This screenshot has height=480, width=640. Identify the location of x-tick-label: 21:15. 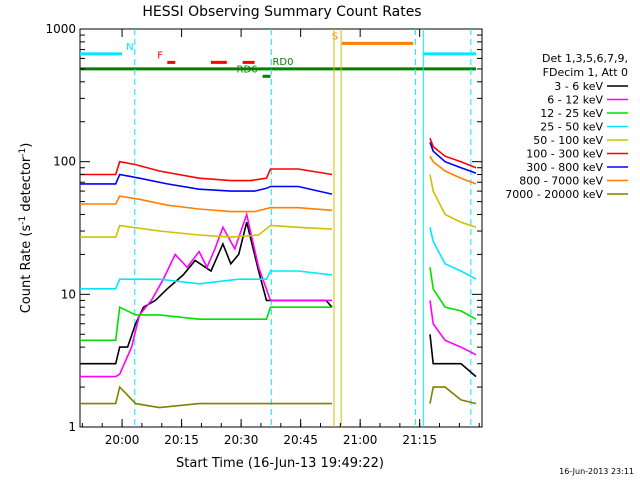
(419, 440).